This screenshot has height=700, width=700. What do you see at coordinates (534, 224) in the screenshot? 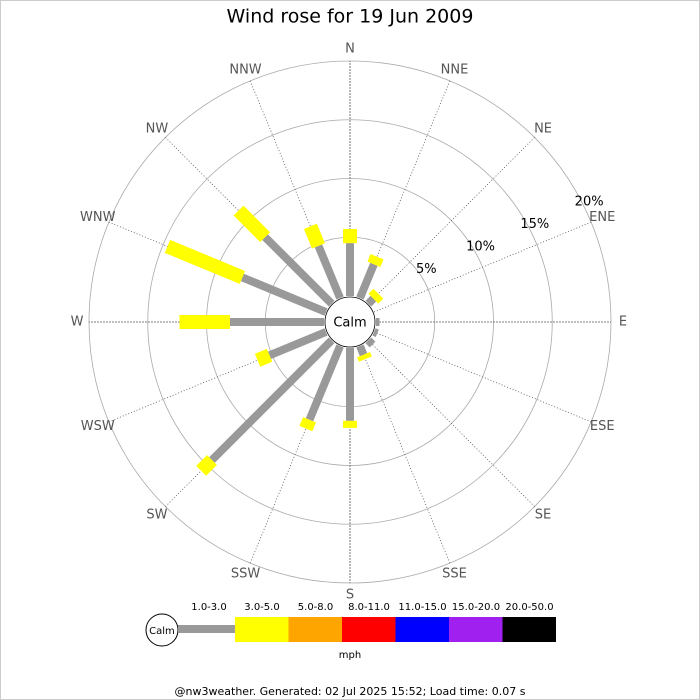
I see `r-tick-label: 15%` at bounding box center [534, 224].